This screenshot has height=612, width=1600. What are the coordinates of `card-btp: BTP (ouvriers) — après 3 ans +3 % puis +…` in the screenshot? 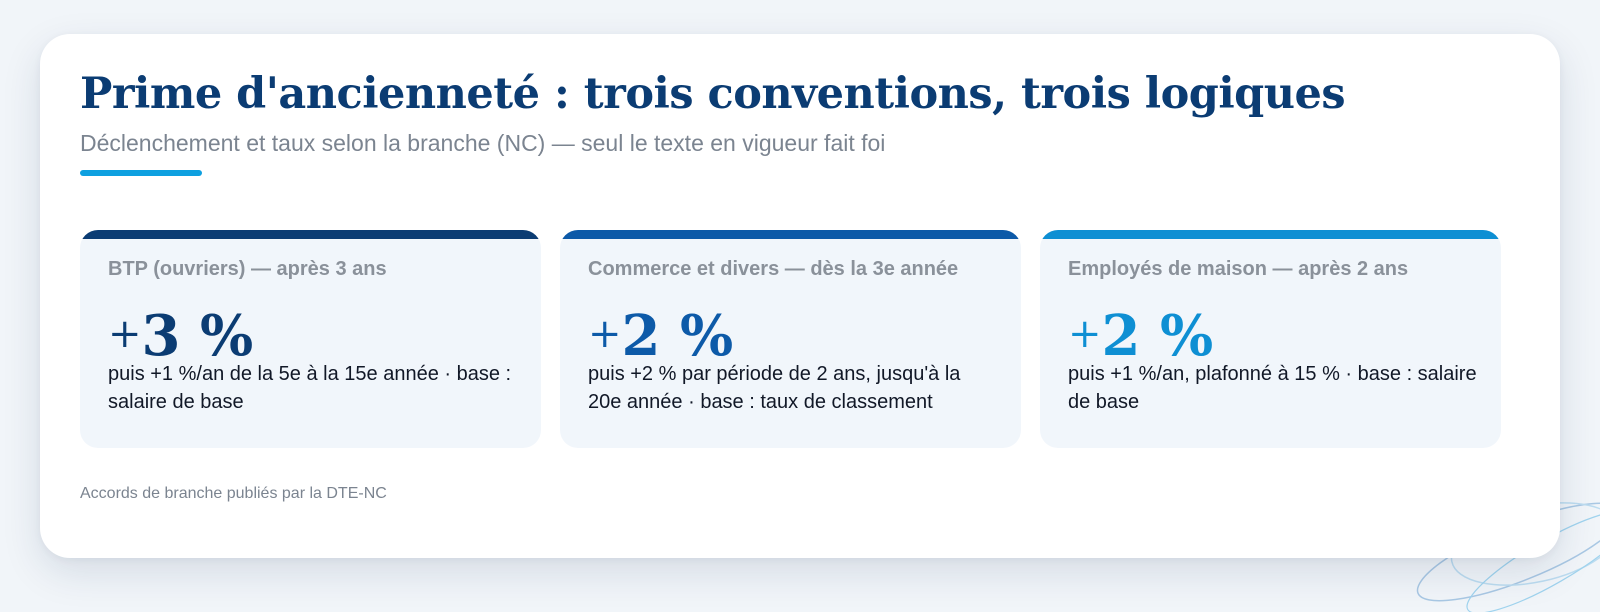 It's located at (310, 339).